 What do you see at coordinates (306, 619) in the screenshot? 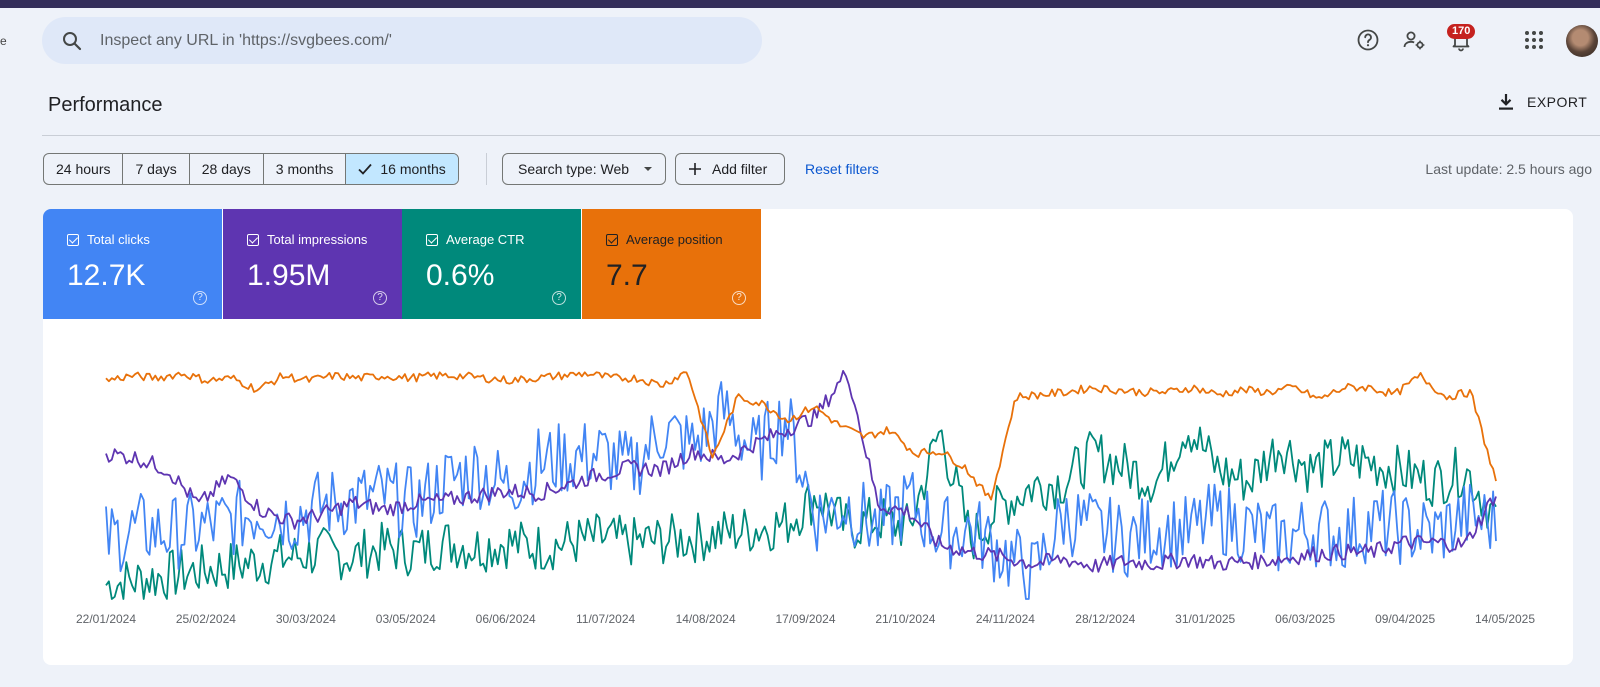
I see `x-tick-label: 30/03/2024` at bounding box center [306, 619].